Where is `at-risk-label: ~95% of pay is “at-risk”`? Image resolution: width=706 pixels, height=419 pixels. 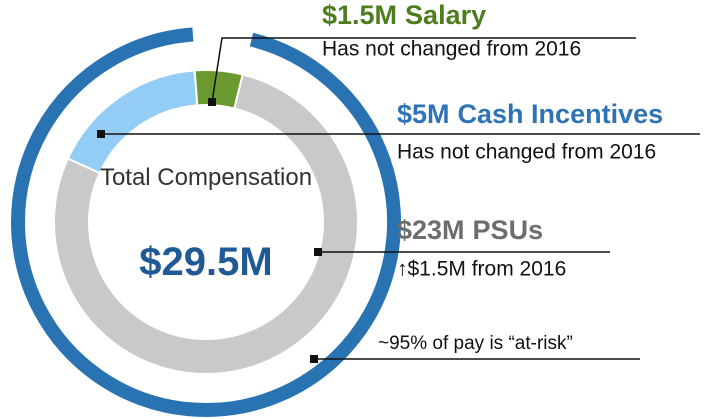
at-risk-label: ~95% of pay is “at-risk” is located at coordinates (475, 343).